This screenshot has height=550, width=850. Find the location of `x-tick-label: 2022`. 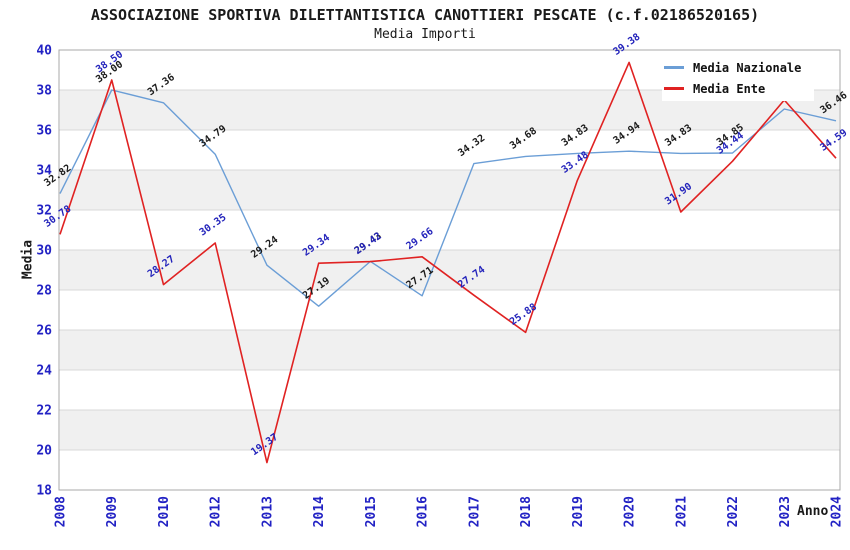

x-tick-label: 2022 is located at coordinates (733, 511).